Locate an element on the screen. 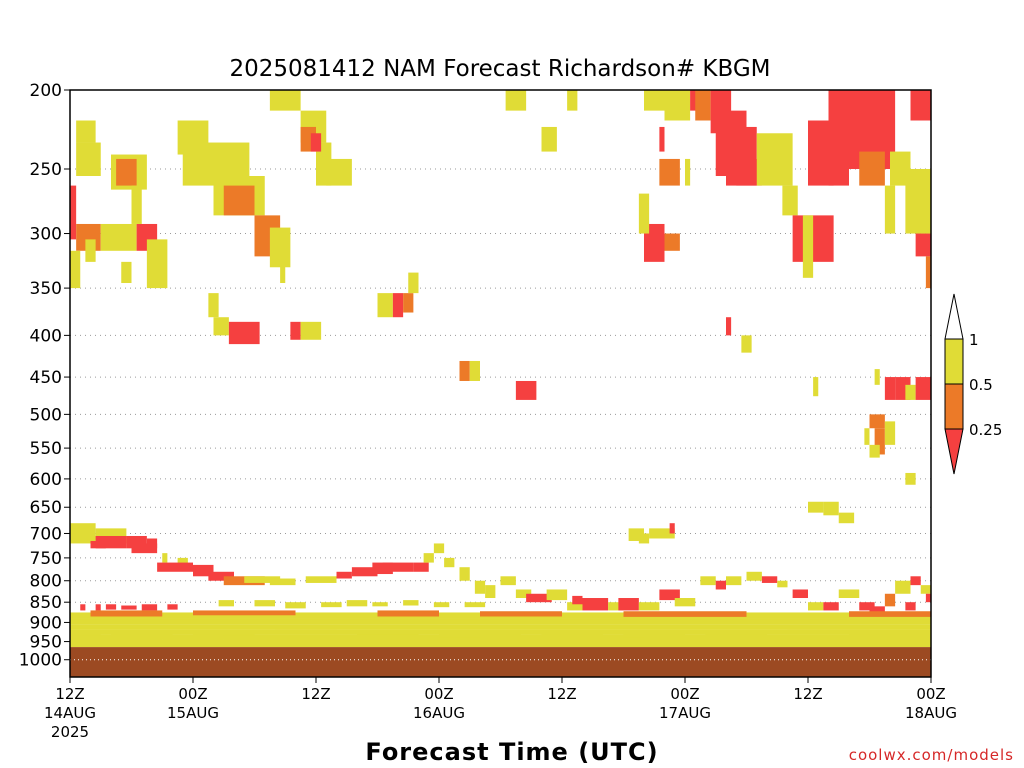 The image size is (1024, 768). y-tick-label: 800 is located at coordinates (46, 582).